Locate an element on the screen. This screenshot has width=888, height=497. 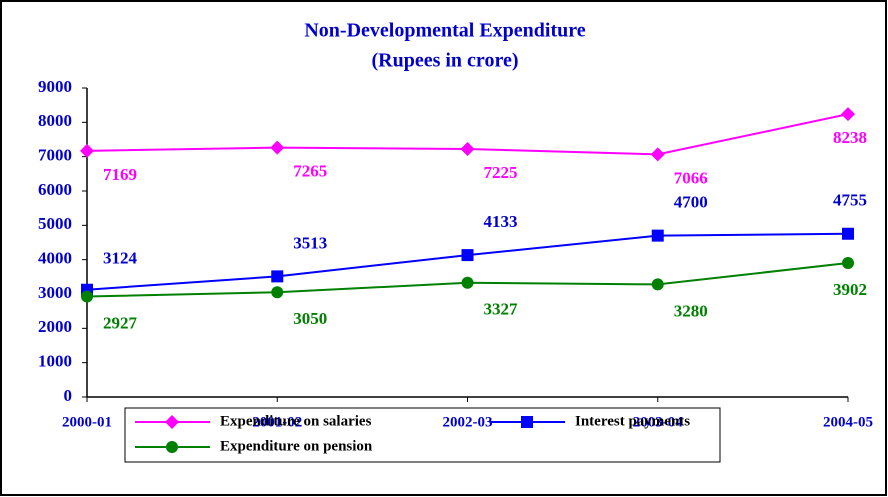
data-label: 7225 is located at coordinates (501, 172).